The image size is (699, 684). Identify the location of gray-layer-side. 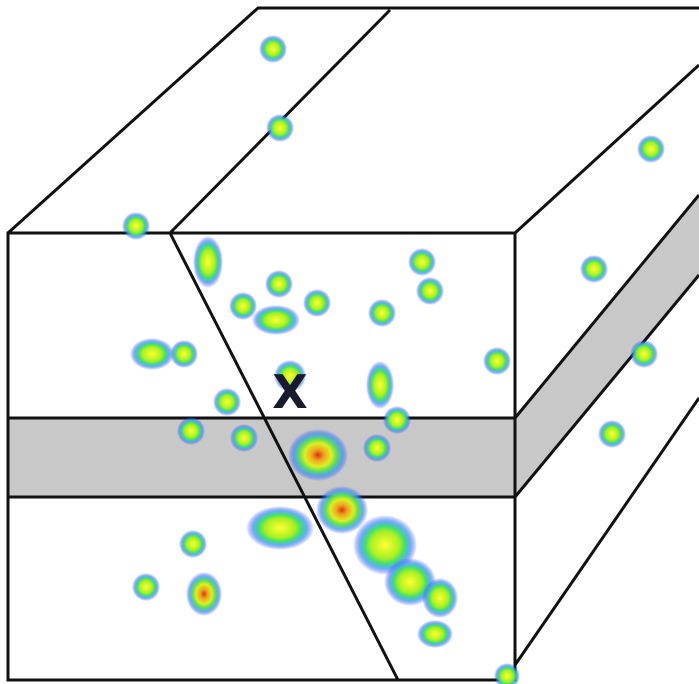
(607, 346).